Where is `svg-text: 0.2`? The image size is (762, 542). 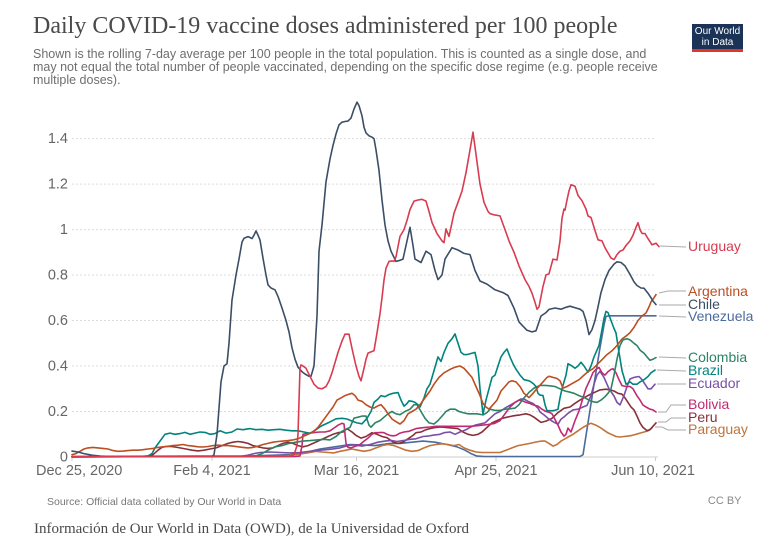
svg-text: 0.2 is located at coordinates (58, 412).